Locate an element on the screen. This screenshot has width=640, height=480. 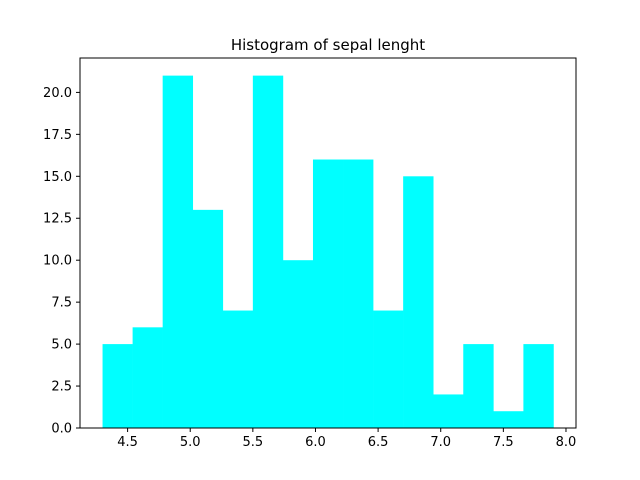
y-tick-label: 7.5 is located at coordinates (61, 303).